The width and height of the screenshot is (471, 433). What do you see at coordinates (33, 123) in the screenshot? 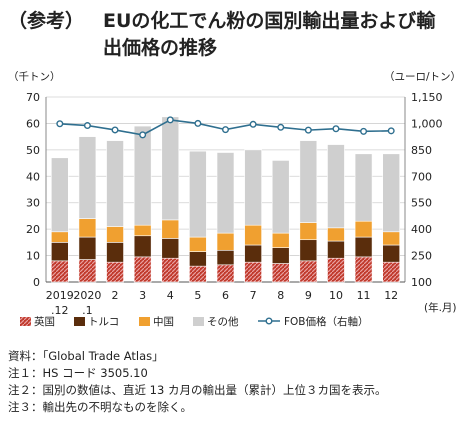
I see `y-tick-label: 60` at bounding box center [33, 123].